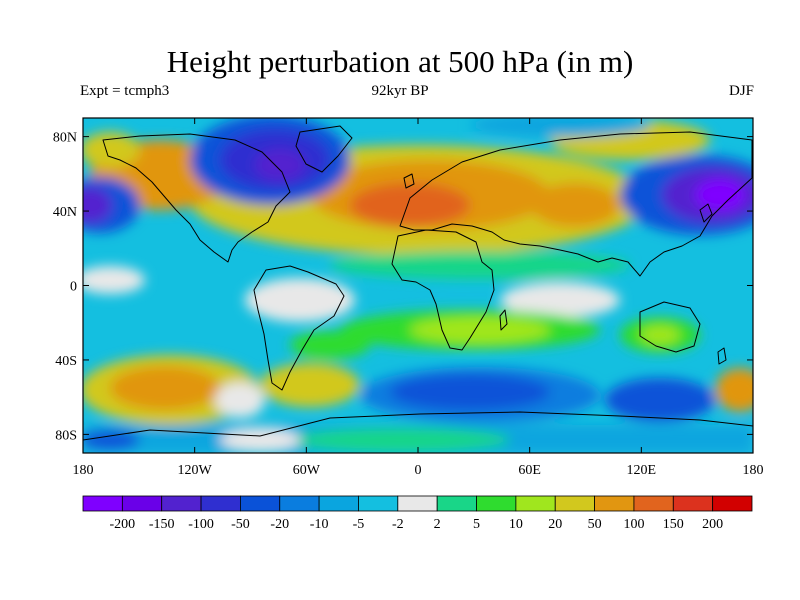 This screenshot has width=800, height=600. Describe the element at coordinates (66, 361) in the screenshot. I see `y-tick-label: 40S` at that location.